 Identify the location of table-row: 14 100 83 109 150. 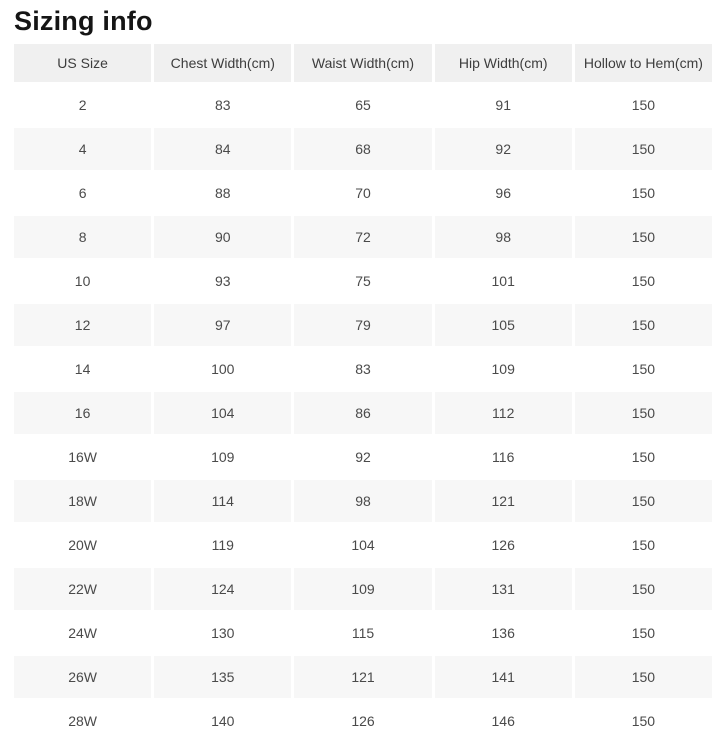
(363, 369).